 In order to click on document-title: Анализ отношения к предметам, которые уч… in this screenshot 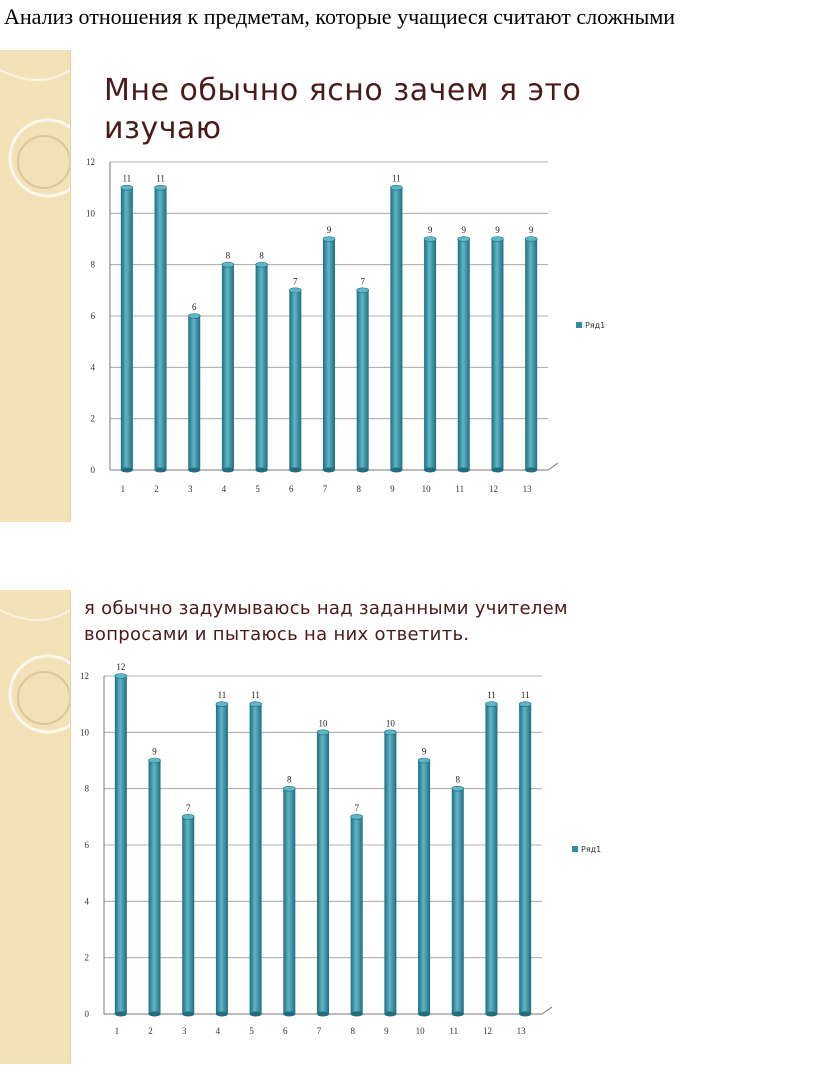, I will do `click(340, 16)`.